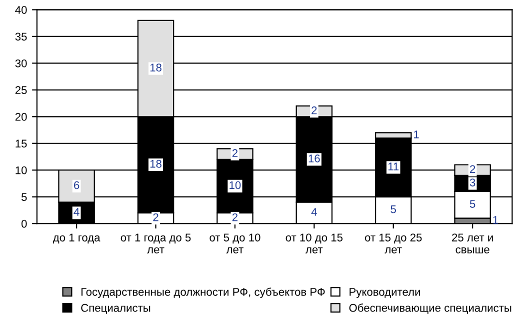 The width and height of the screenshot is (528, 324). What do you see at coordinates (21, 144) in the screenshot?
I see `y-tick-label: 15` at bounding box center [21, 144].